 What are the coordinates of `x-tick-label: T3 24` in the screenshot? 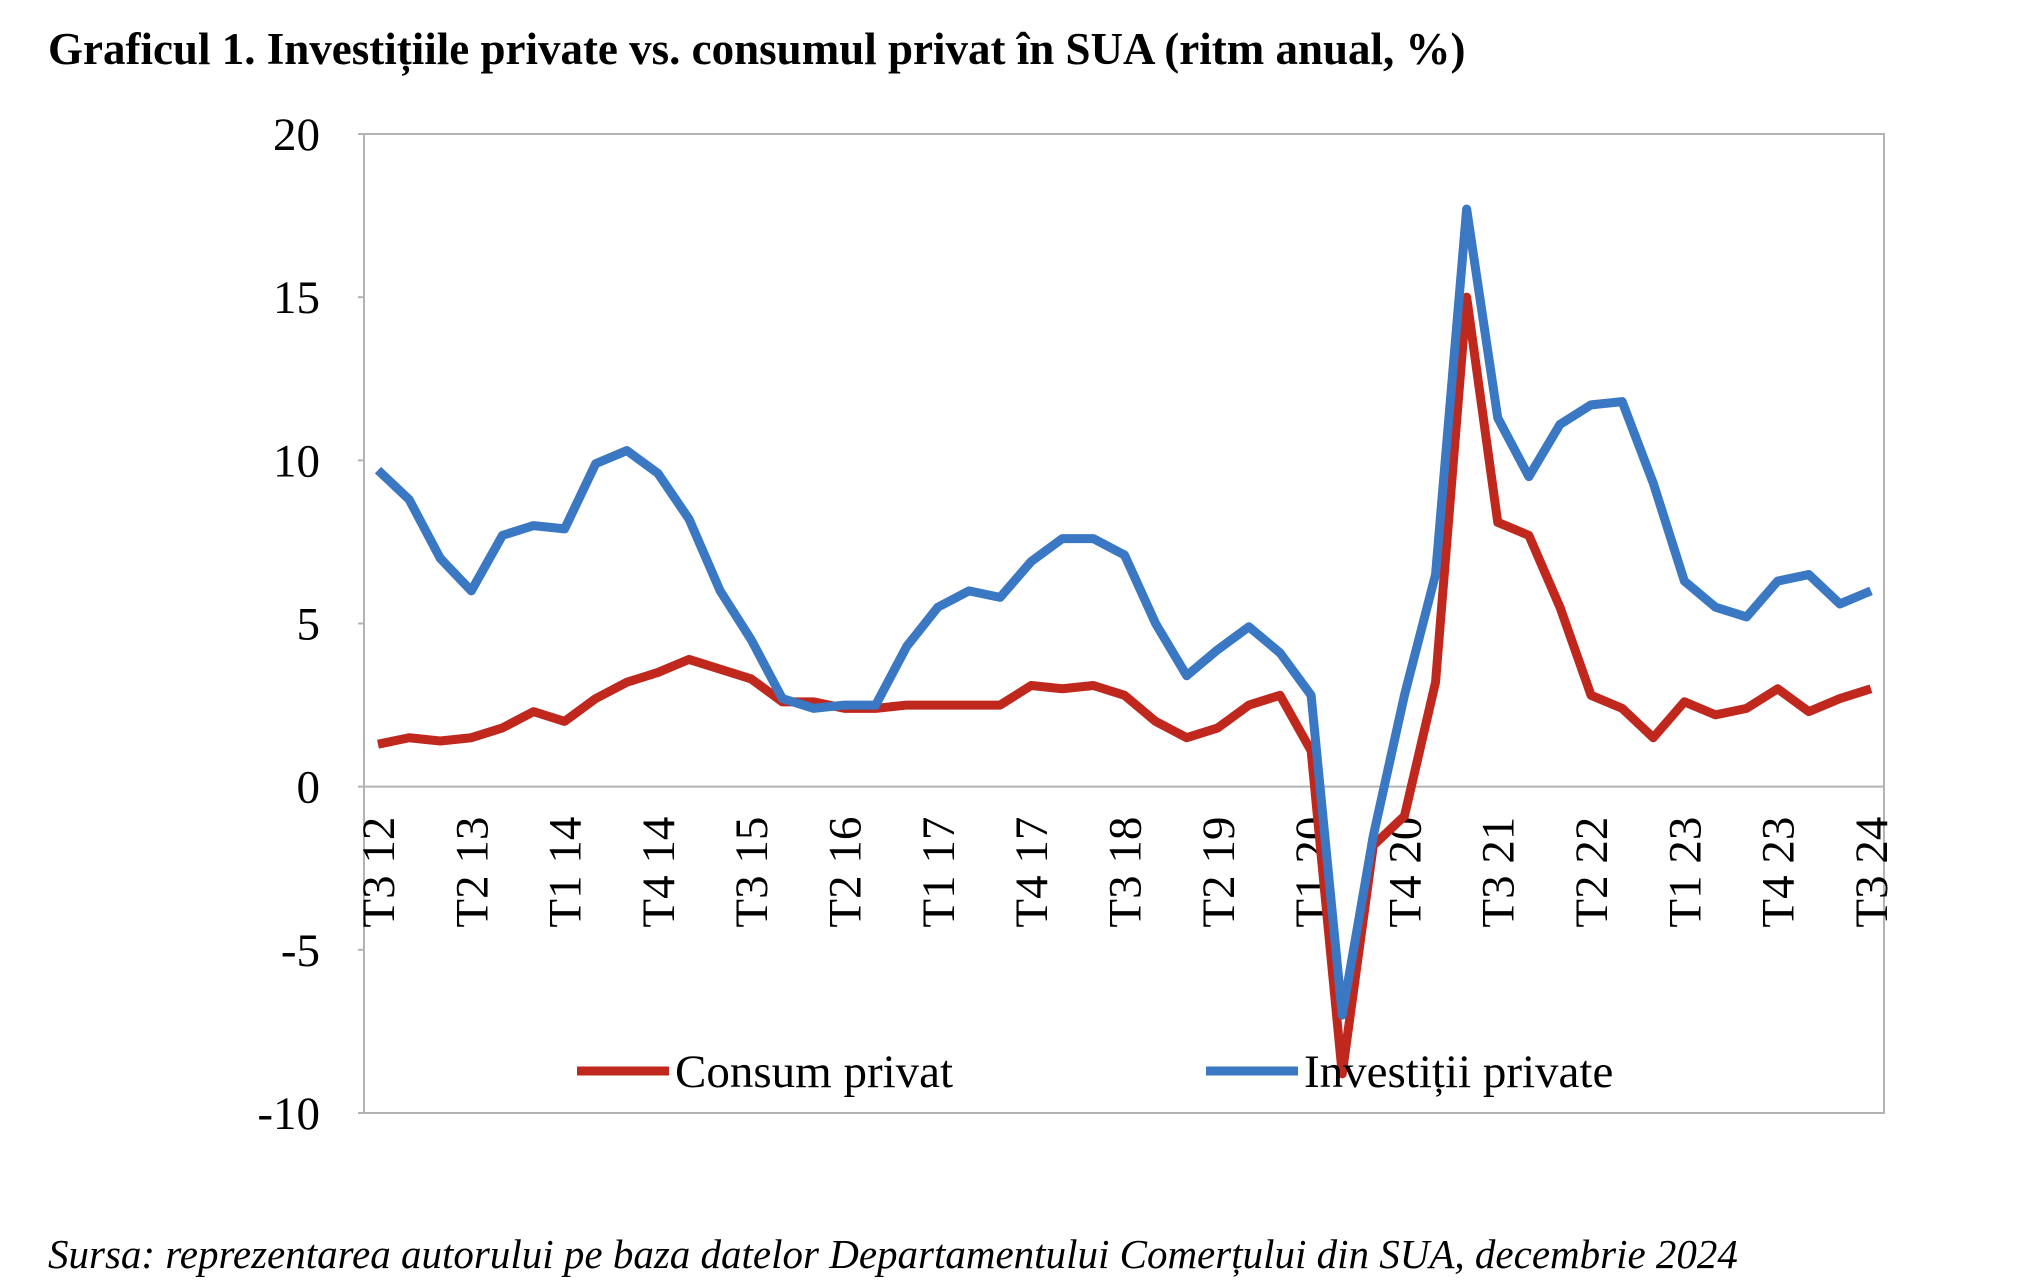 It's located at (1872, 872).